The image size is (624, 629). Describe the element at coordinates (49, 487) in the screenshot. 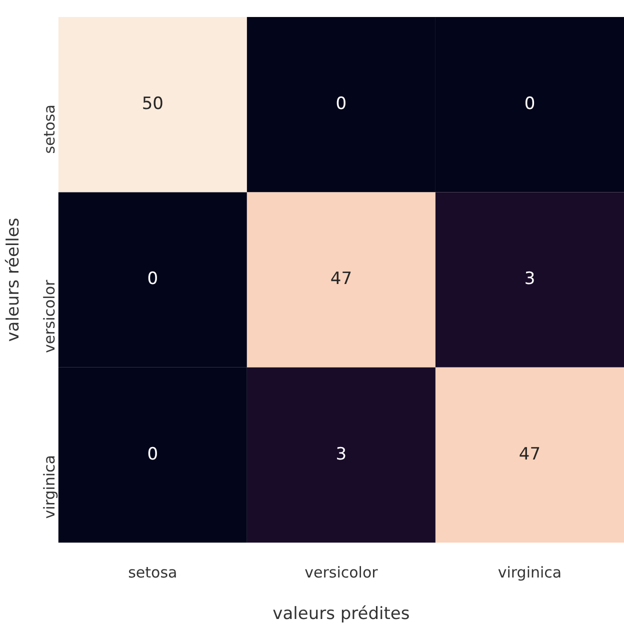

I see `y-tick-label: virginica` at that location.